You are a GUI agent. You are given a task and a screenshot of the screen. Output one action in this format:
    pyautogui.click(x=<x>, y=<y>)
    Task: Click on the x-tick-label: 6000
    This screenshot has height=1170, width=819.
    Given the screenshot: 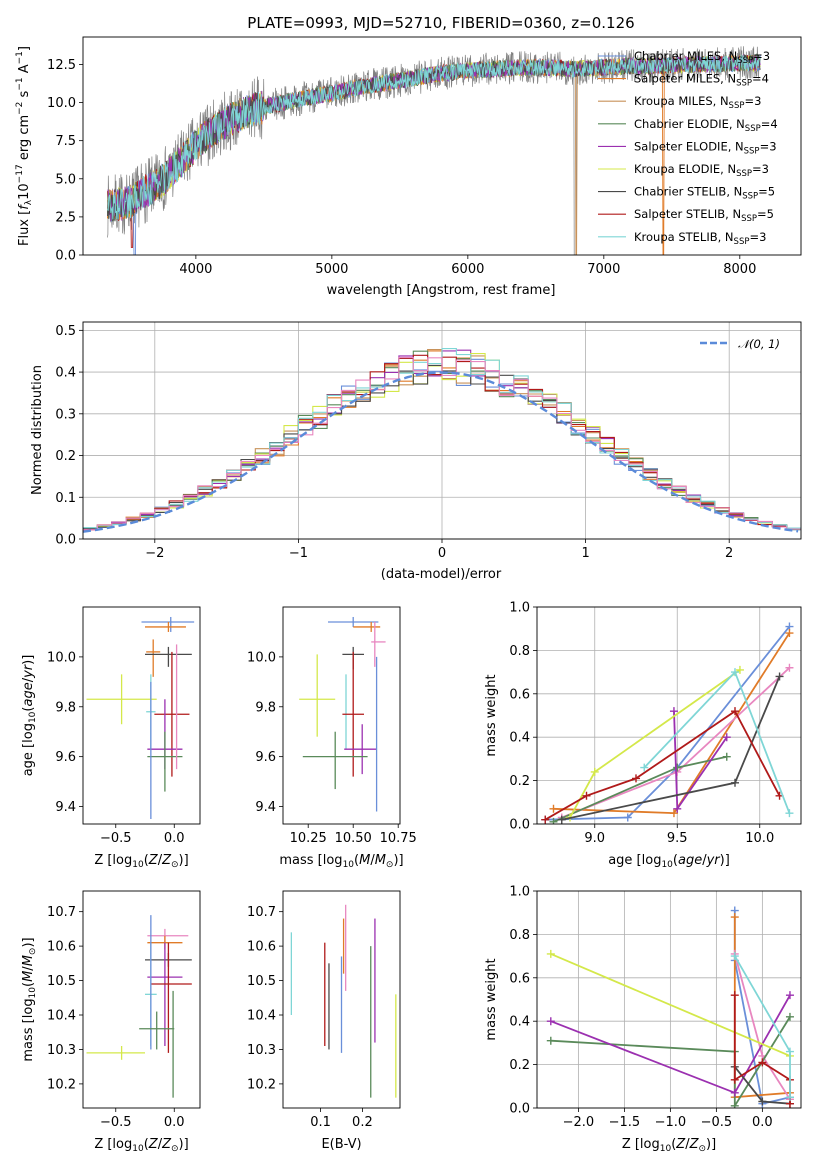 What is the action you would take?
    pyautogui.click(x=467, y=269)
    